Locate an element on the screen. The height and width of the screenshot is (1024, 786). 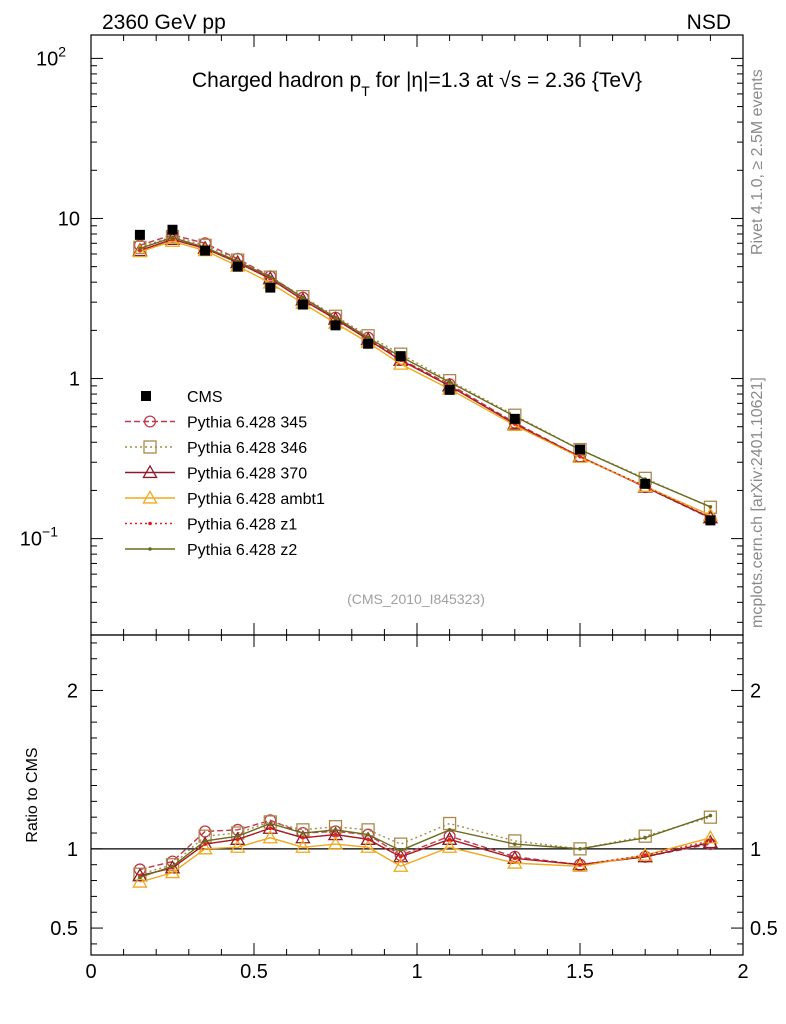
legend-label: Pythia 6.428 z2 is located at coordinates (242, 550).